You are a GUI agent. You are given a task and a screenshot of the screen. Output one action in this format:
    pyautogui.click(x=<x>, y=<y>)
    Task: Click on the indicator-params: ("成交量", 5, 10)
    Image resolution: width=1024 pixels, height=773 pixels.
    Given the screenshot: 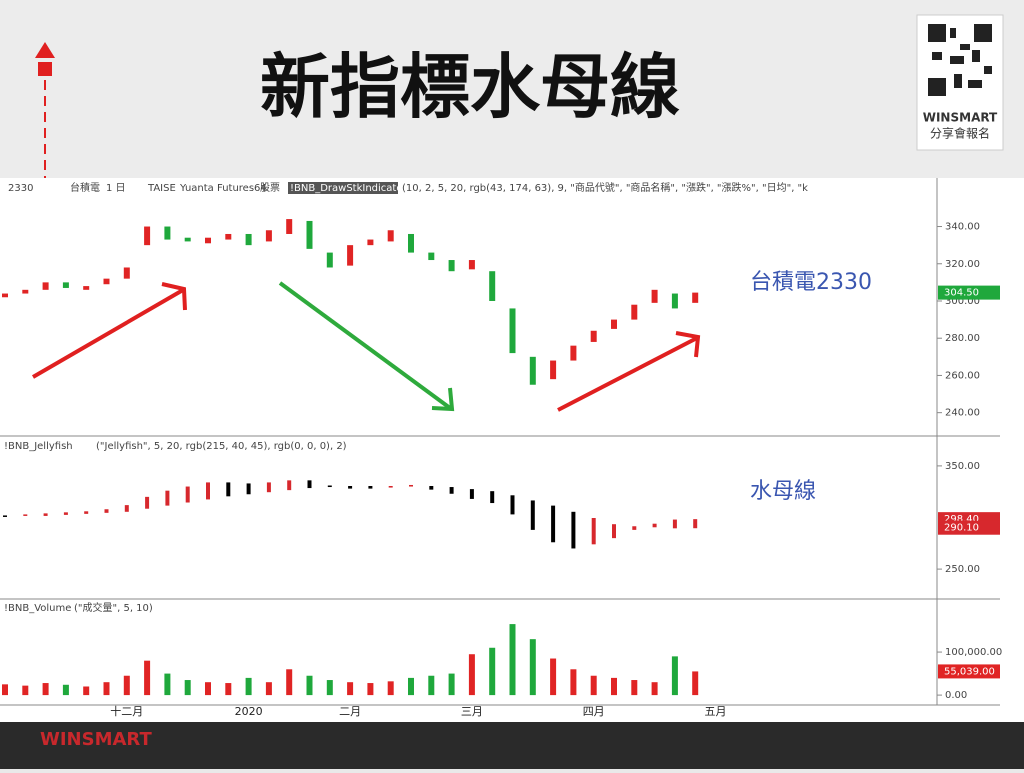 What is the action you would take?
    pyautogui.click(x=113, y=607)
    